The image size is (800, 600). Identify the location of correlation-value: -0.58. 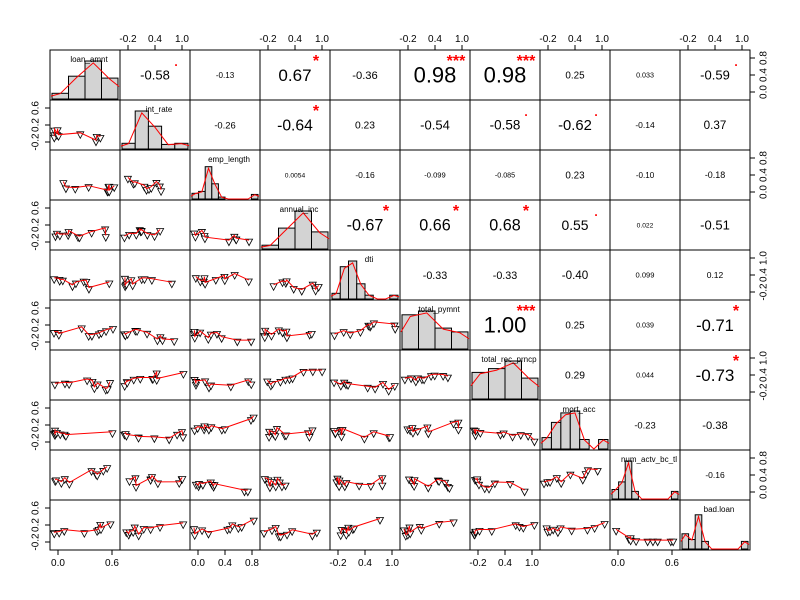
(505, 125).